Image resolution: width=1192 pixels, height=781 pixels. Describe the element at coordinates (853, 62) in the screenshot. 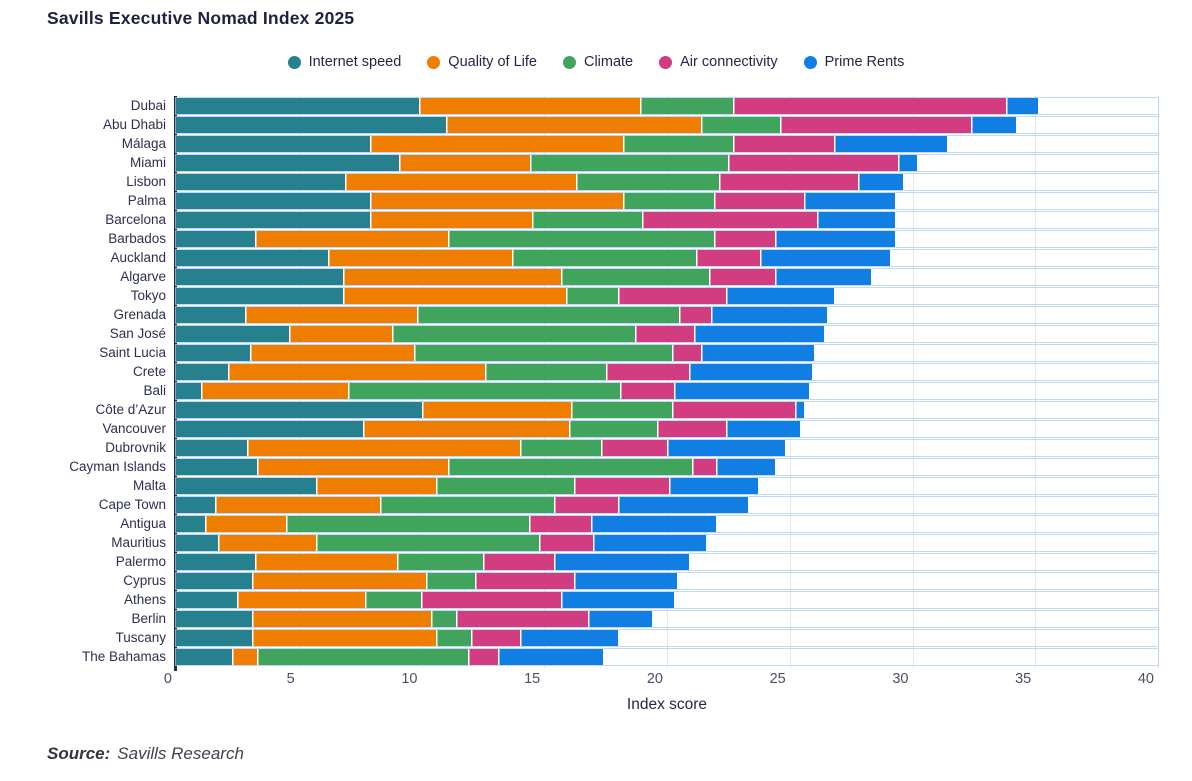

I see `legend-item-prime-rents: Prime Rents` at that location.